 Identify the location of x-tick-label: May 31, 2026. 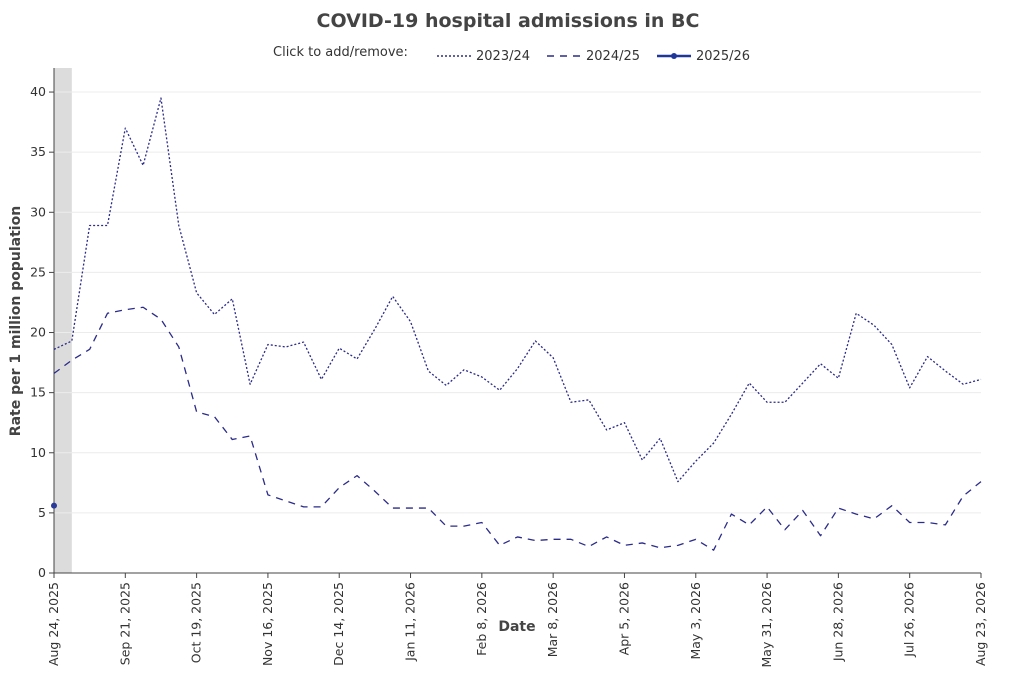
(766, 625).